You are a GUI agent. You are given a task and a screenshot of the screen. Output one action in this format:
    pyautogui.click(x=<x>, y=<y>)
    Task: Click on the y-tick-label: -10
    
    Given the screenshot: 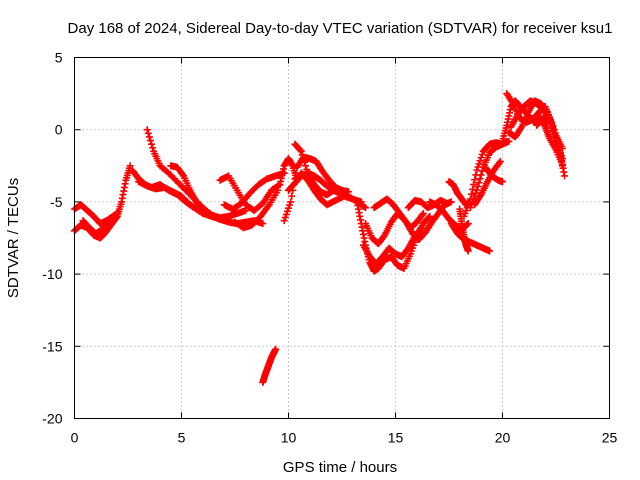 What is the action you would take?
    pyautogui.click(x=52, y=274)
    